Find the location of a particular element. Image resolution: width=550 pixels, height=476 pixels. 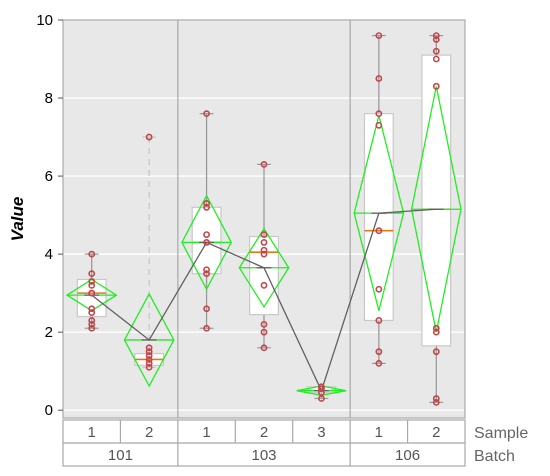

box-plot is located at coordinates (436, 219).